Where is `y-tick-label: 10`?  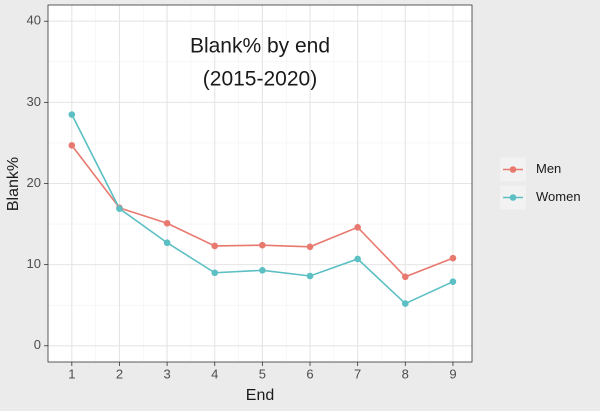 y-tick-label: 10 is located at coordinates (34, 263).